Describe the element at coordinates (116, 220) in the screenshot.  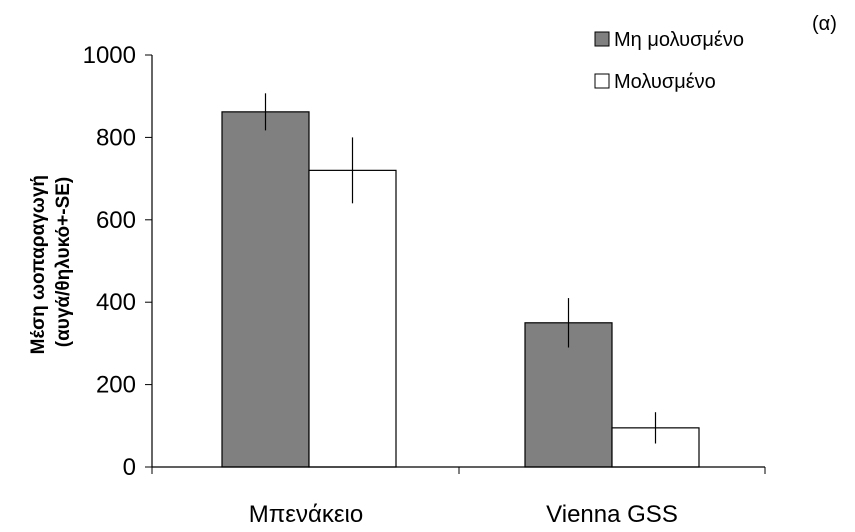
I see `y-tick-label-3: 600` at that location.